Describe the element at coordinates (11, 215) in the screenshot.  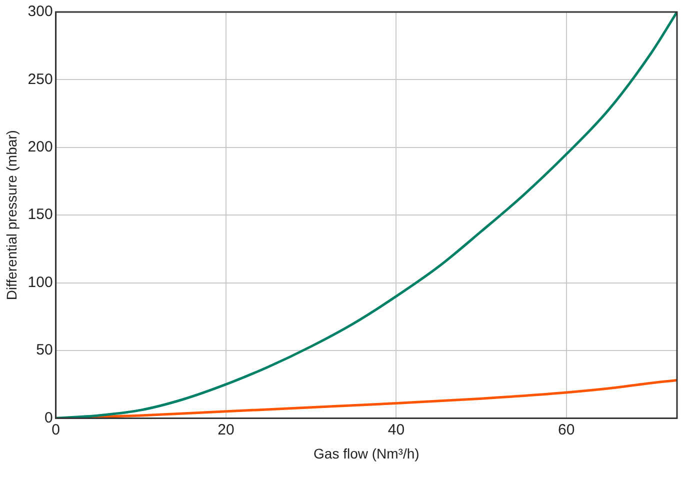
I see `y-axis-title: Differential pressure (mbar)` at that location.